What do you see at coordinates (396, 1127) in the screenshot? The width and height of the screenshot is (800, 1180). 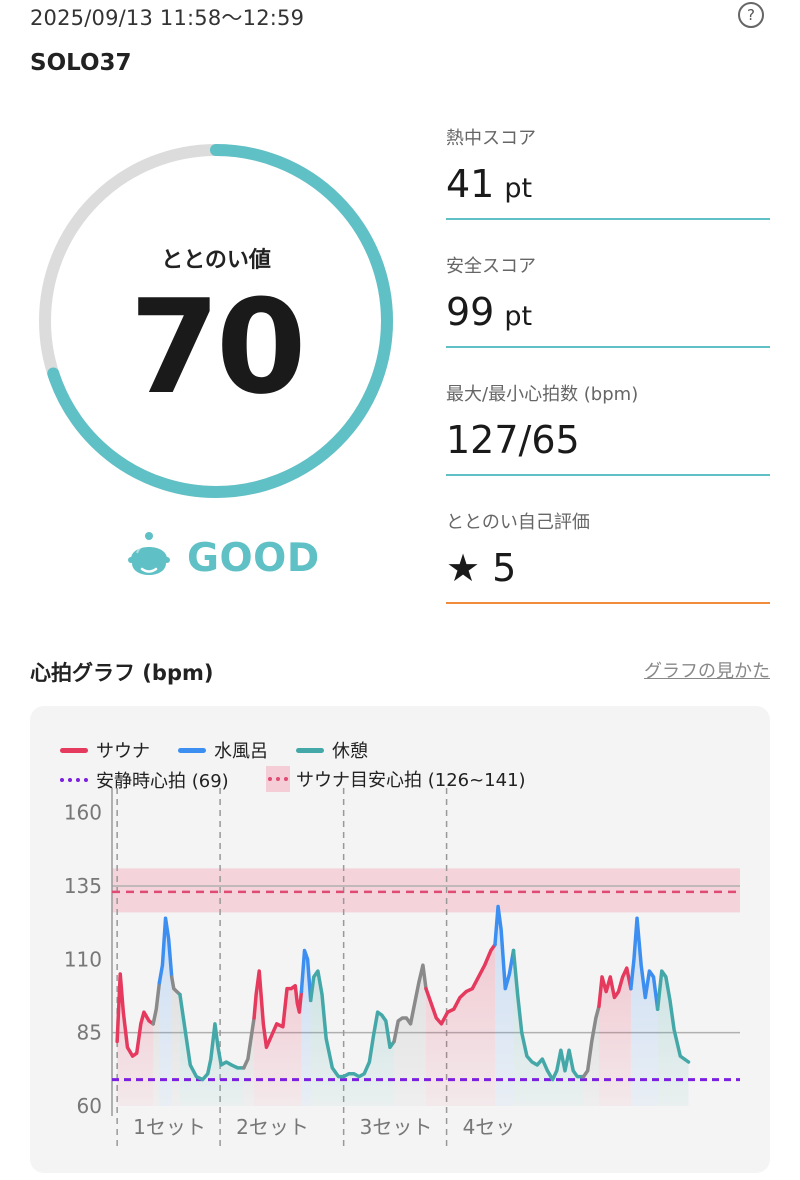 I see `set-label: 3セット` at bounding box center [396, 1127].